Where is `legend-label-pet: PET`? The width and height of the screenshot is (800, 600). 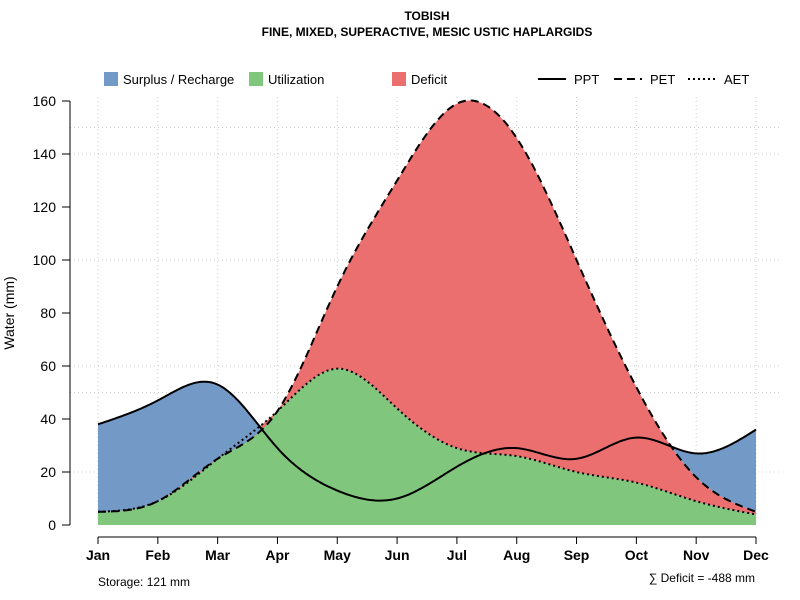
legend-label-pet: PET is located at coordinates (662, 79).